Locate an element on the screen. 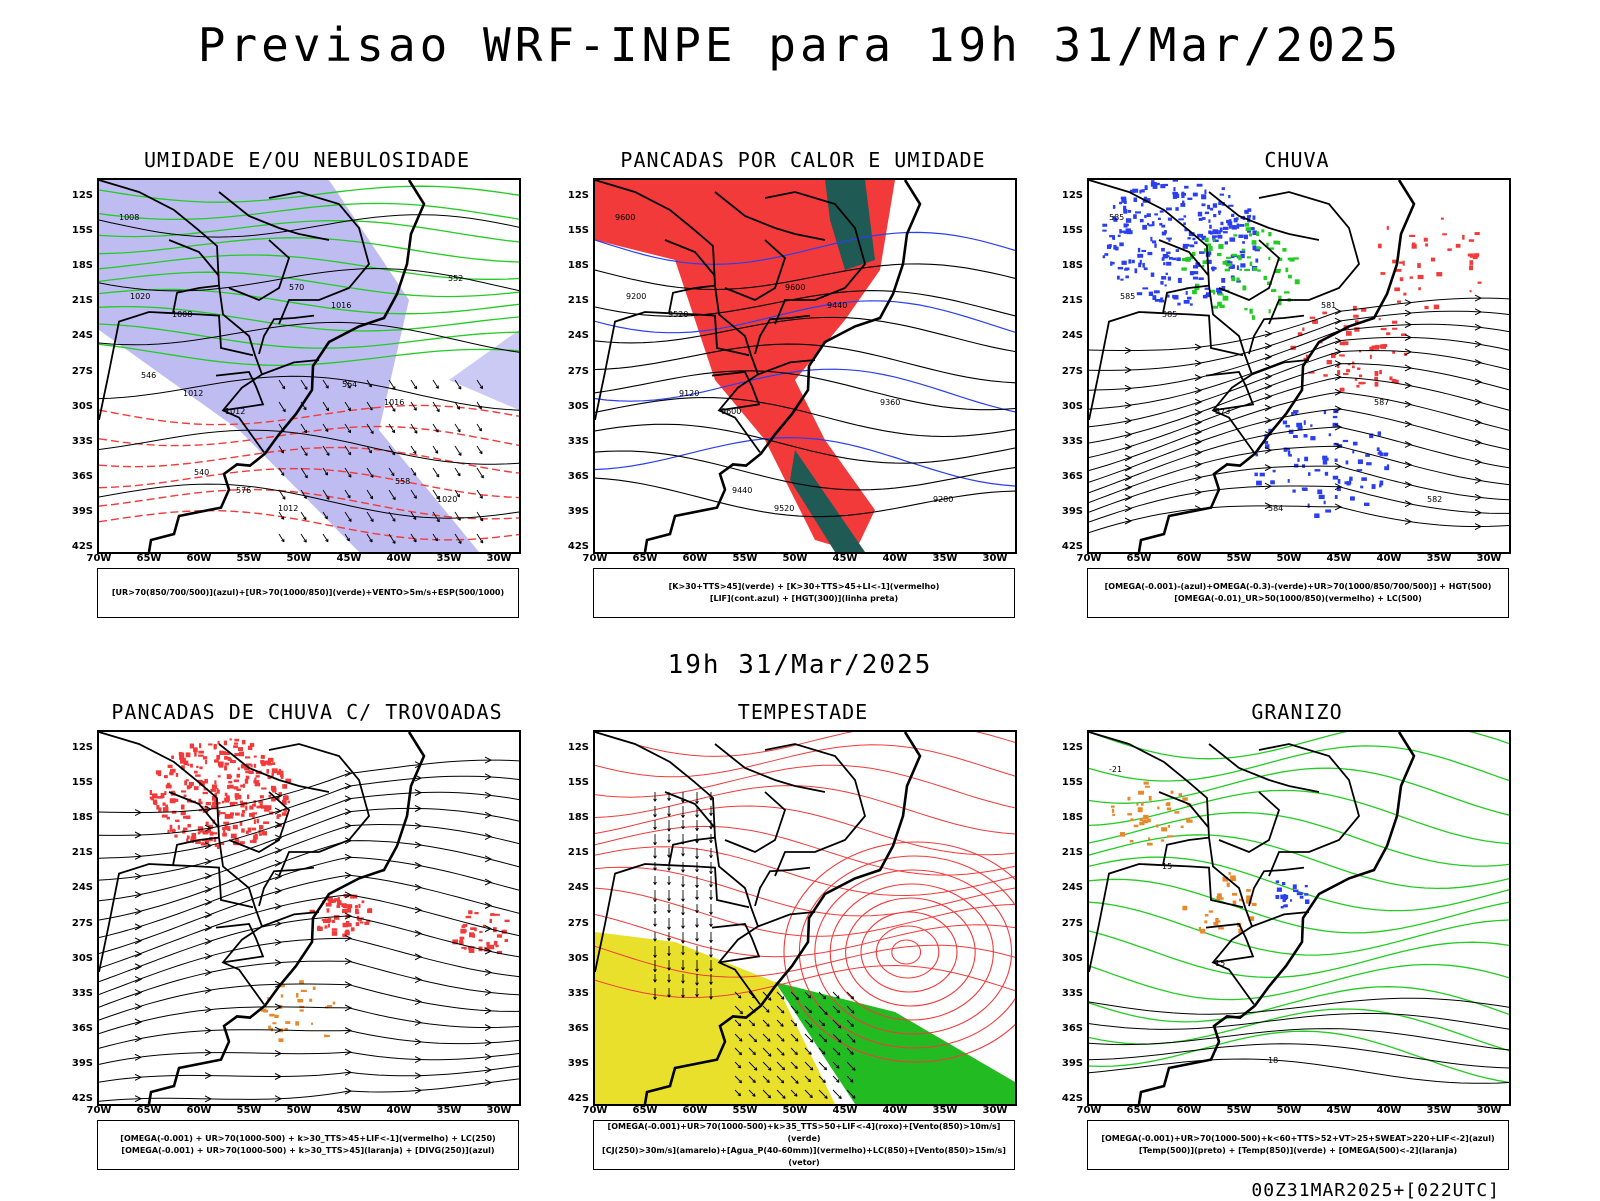 The image size is (1600, 1201). contour-label: 15 is located at coordinates (1220, 963).